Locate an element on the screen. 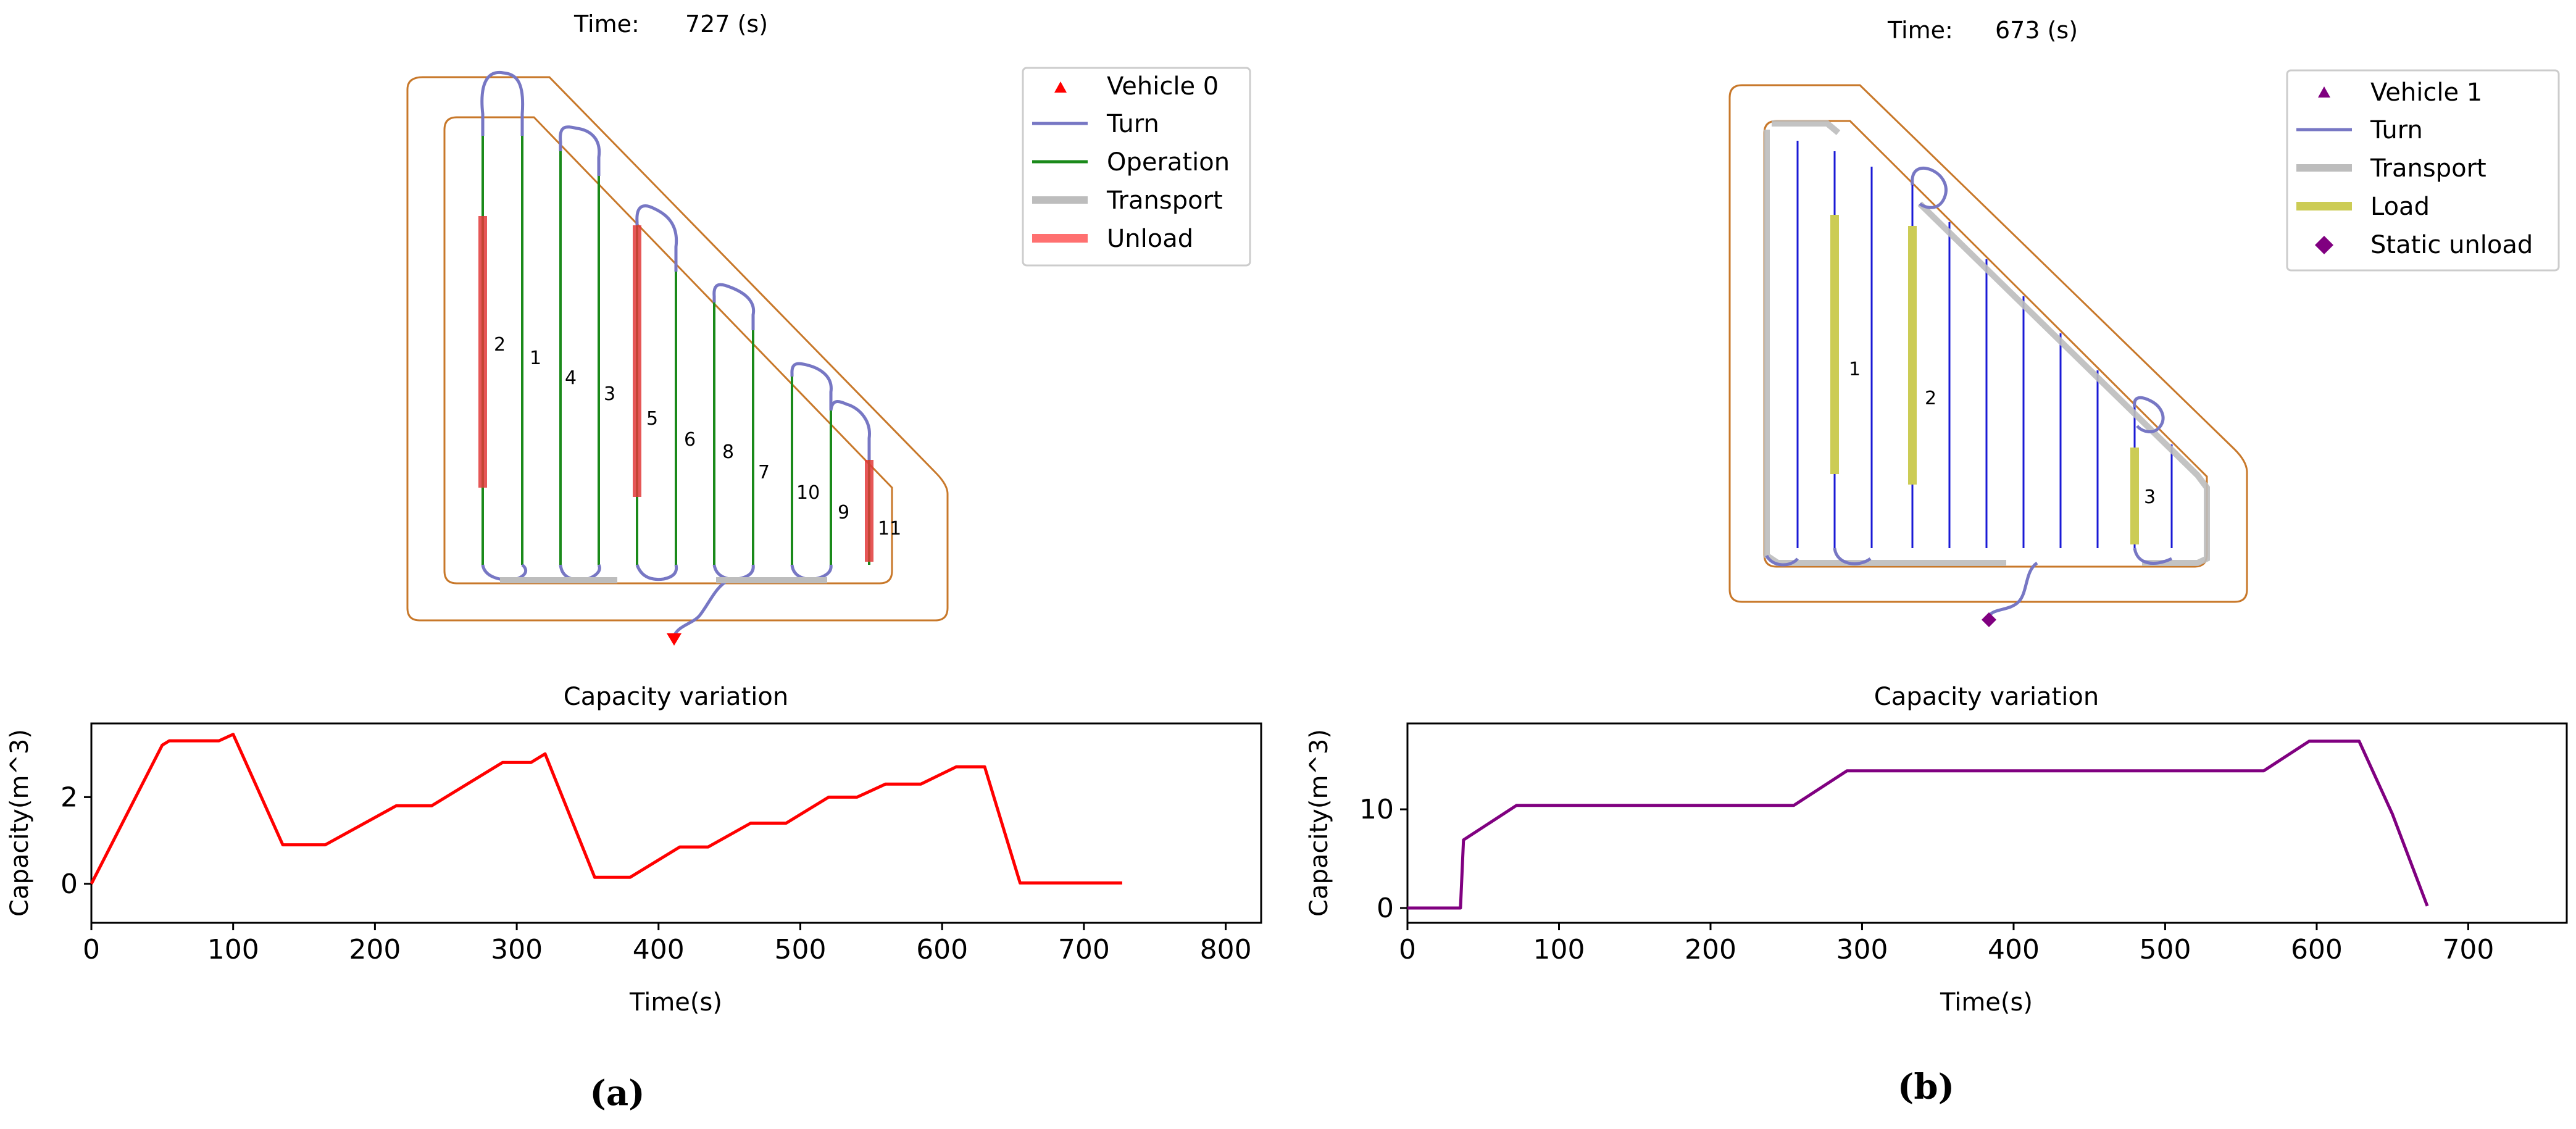 This screenshot has width=2576, height=1129. y-axis-a: 02 is located at coordinates (76, 841).